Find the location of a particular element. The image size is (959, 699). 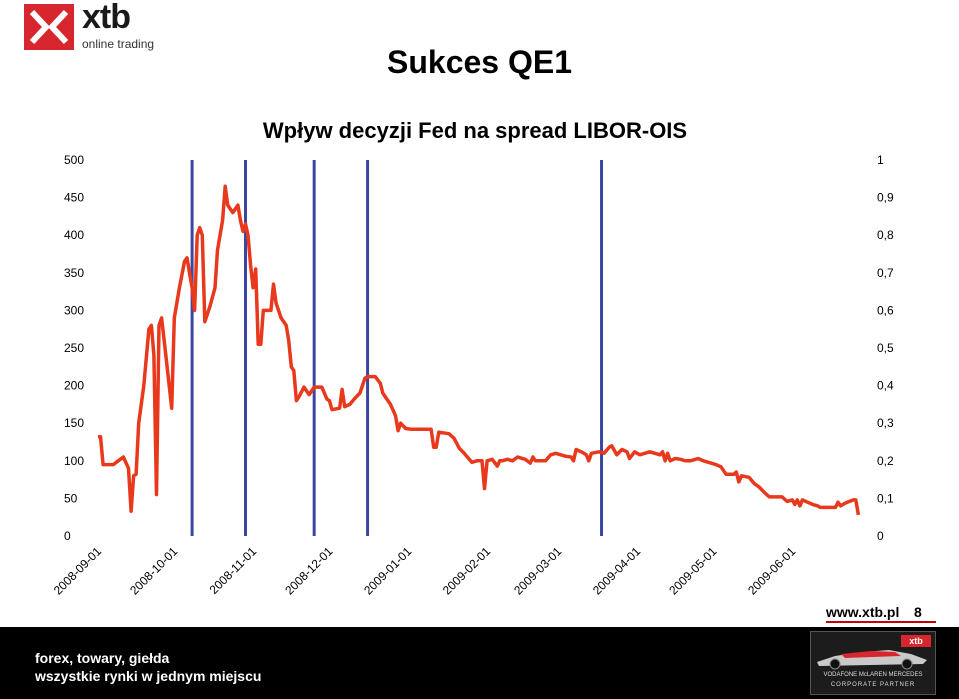

y-tick-label: 50 is located at coordinates (71, 498).